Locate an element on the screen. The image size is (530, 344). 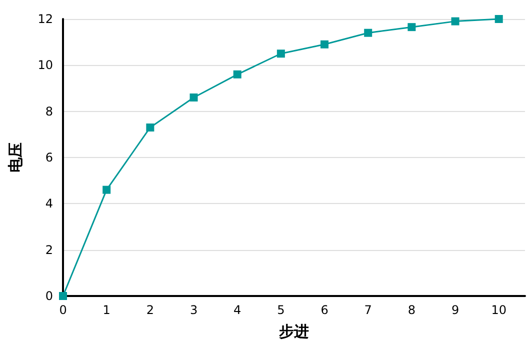
y-tick-label: 4 is located at coordinates (49, 203).